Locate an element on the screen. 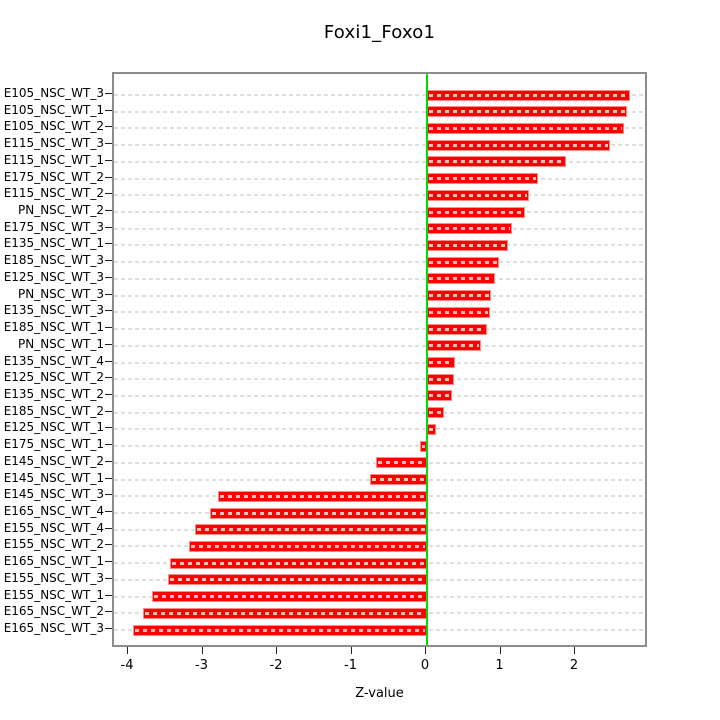  y-axis-label: E165_NSC_WT_4 is located at coordinates (53, 511).